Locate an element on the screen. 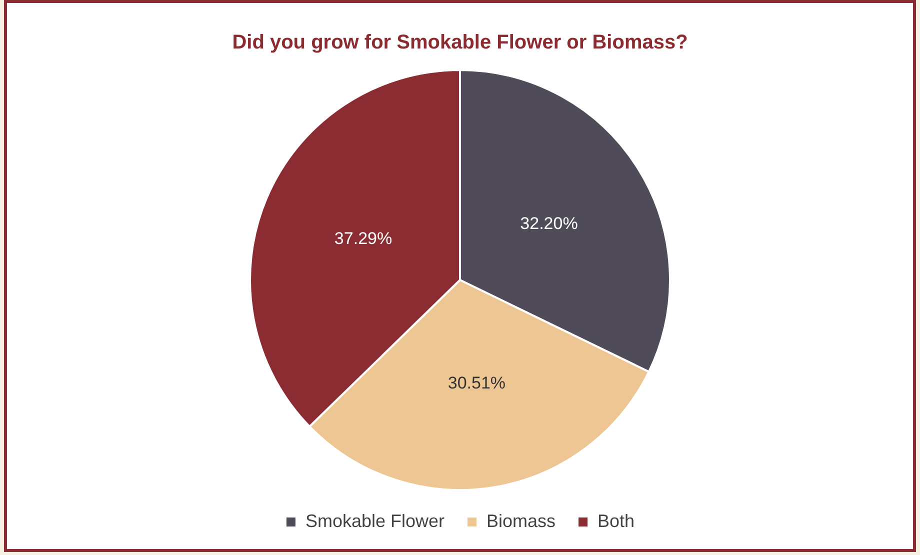 The height and width of the screenshot is (555, 920). legend-label: Biomass is located at coordinates (521, 520).